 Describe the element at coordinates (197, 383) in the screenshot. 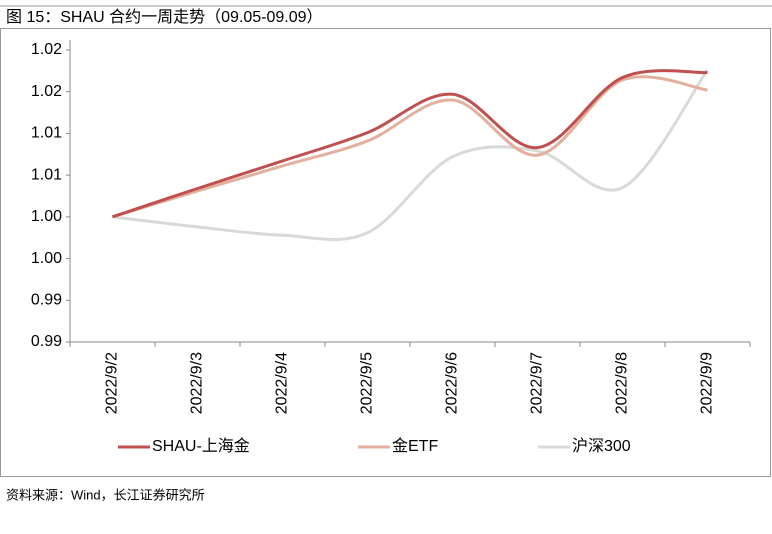

I see `x-tick-label: 2022/9/3` at that location.